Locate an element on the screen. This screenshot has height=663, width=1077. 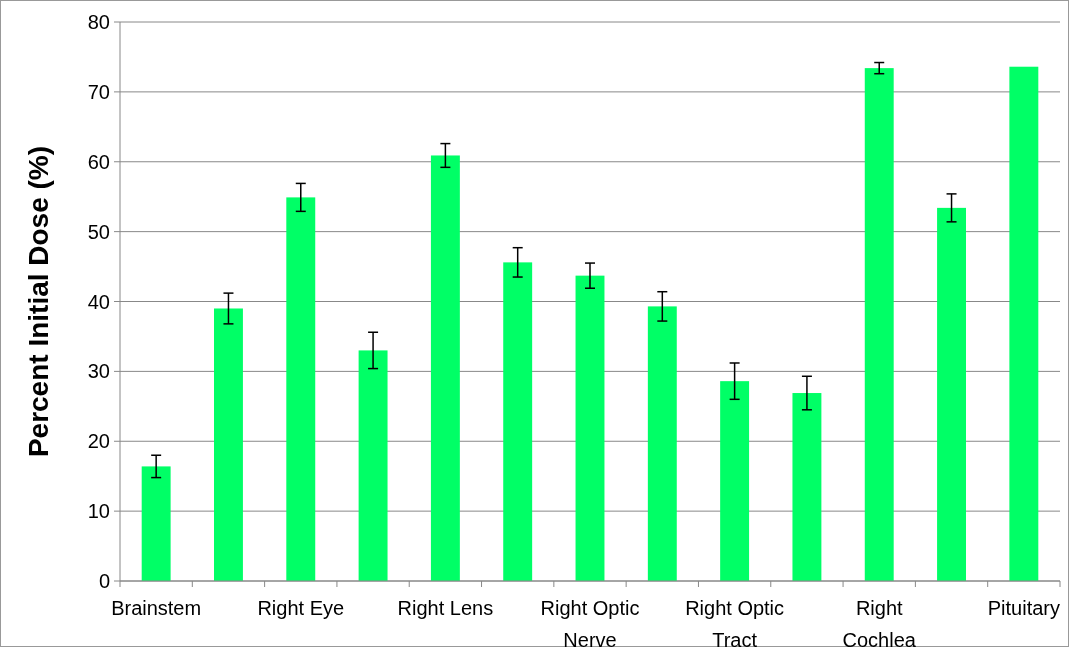
y-tick-label: 70 is located at coordinates (98, 91).